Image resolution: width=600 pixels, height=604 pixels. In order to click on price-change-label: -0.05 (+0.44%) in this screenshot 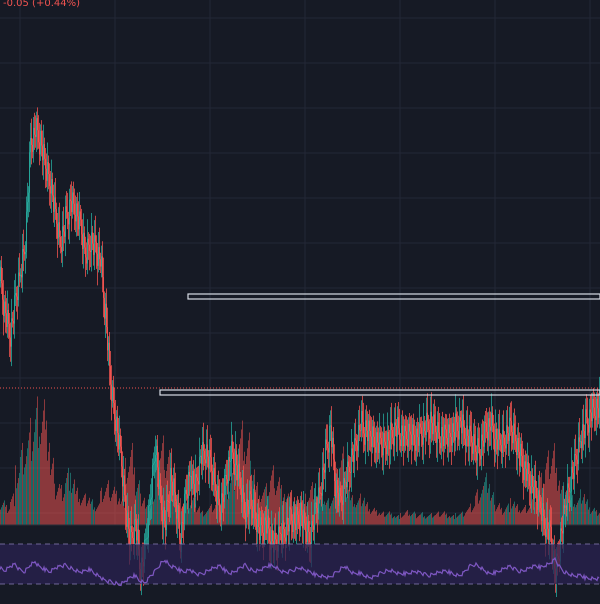, I will do `click(42, 4)`.